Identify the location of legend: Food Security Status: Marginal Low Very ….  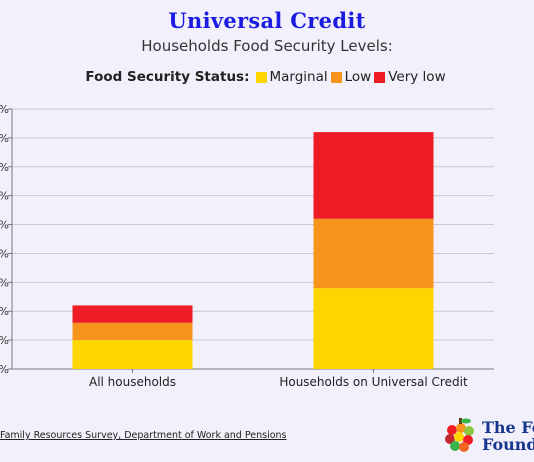
(267, 77).